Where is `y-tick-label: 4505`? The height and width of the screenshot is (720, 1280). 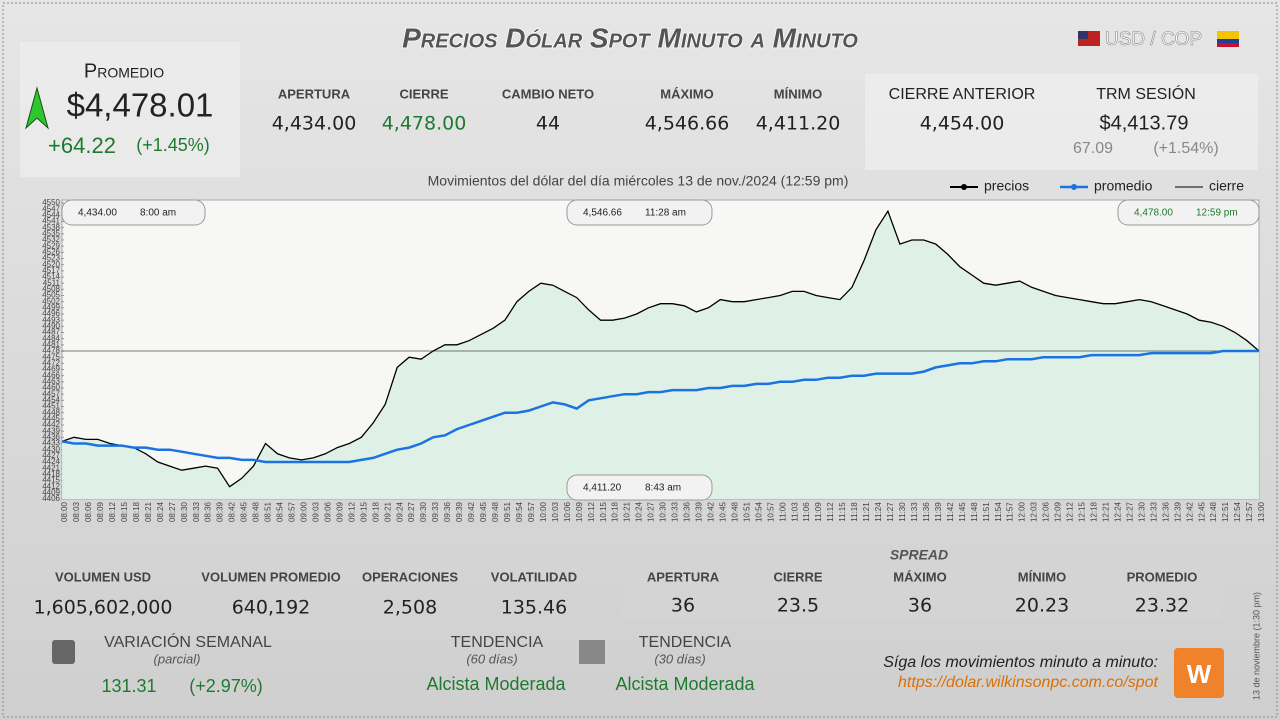
y-tick-label: 4505 is located at coordinates (51, 295).